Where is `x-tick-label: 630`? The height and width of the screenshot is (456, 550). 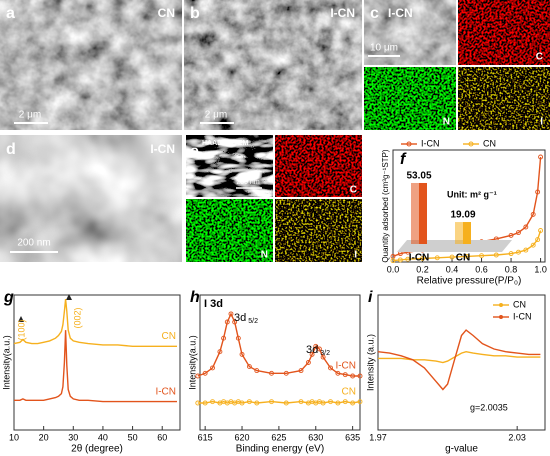
x-tick-label: 630 is located at coordinates (315, 437).